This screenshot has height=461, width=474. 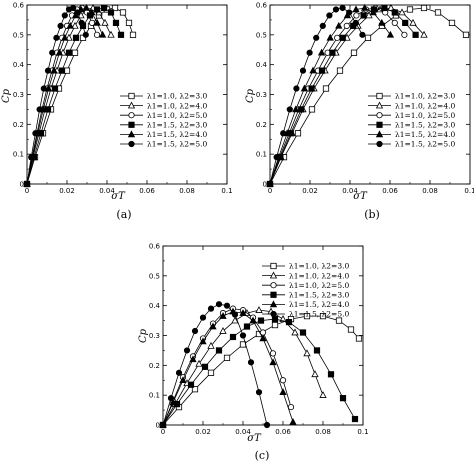 What do you see at coordinates (154, 336) in the screenshot?
I see `y-tick-label: 0.3` at bounding box center [154, 336].